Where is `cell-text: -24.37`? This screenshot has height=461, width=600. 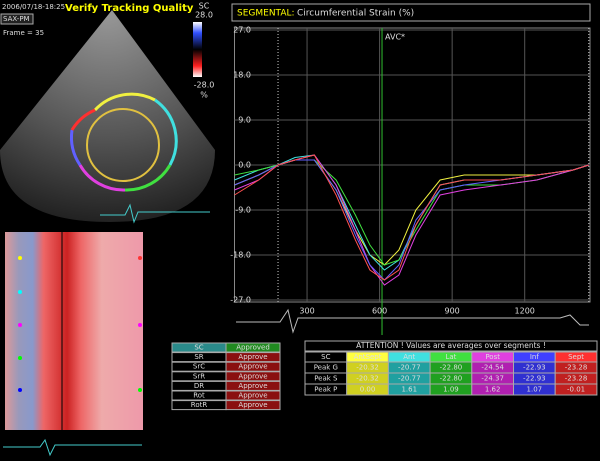 cell-text: -24.37 is located at coordinates (492, 379).